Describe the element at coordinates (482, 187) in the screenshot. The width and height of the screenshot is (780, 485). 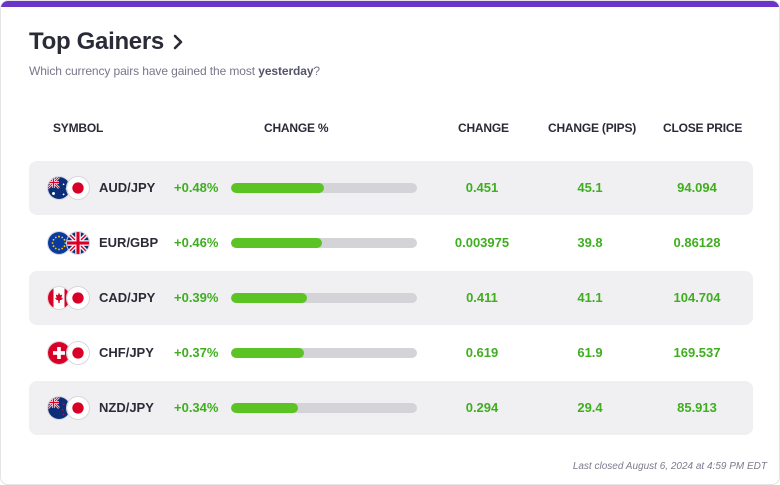
I see `change-value: 0.451` at that location.